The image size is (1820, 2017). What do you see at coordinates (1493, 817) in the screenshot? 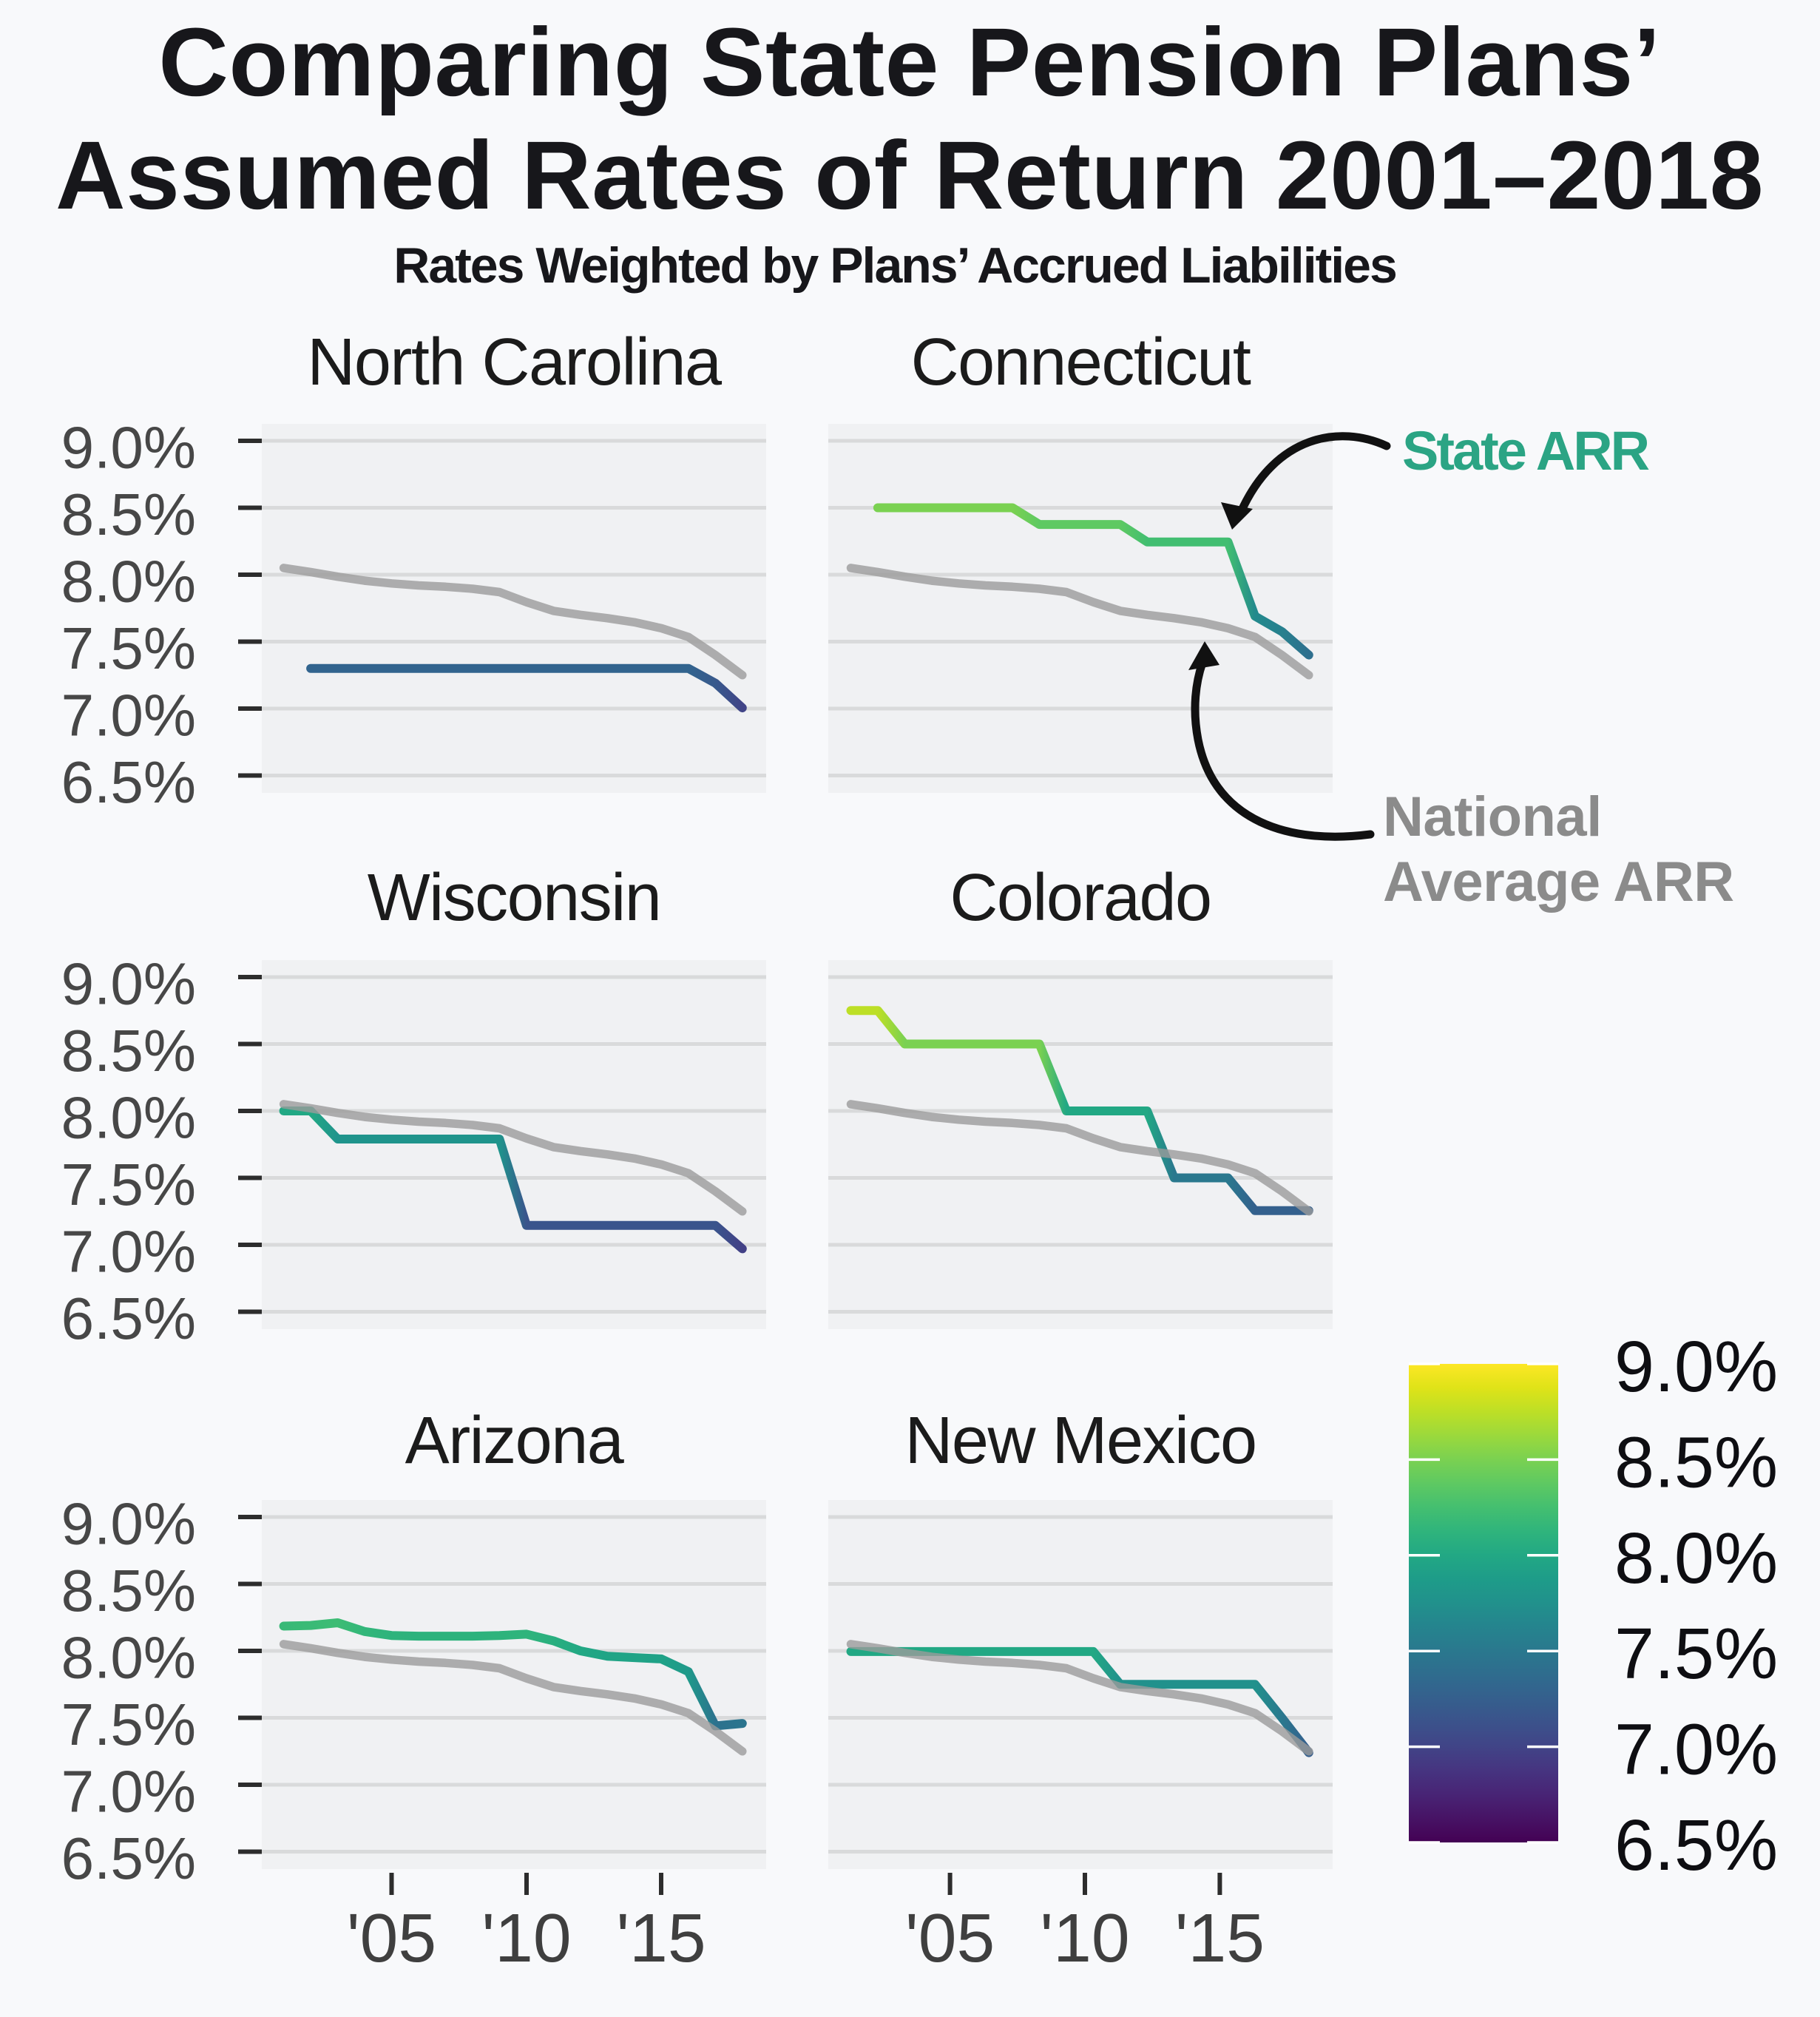
I see `svg-text: National` at bounding box center [1493, 817].